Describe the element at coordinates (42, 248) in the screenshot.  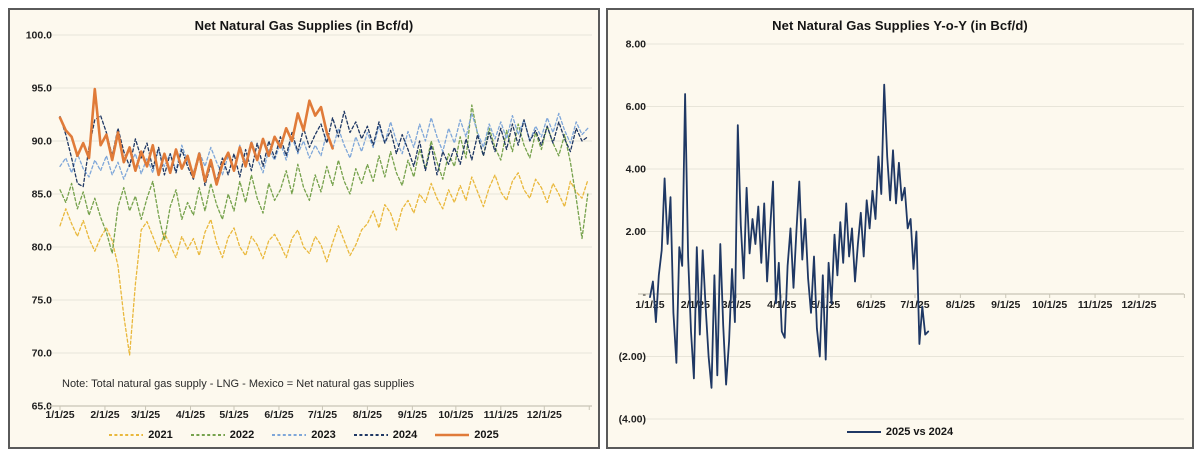
I see `y-axis-label: 80.0` at that location.